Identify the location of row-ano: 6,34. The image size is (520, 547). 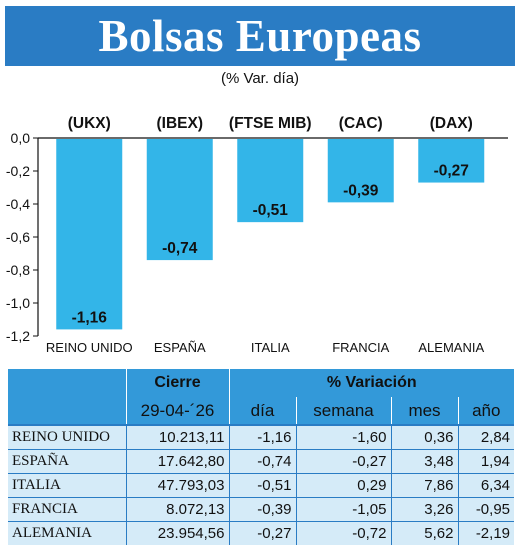
(486, 485).